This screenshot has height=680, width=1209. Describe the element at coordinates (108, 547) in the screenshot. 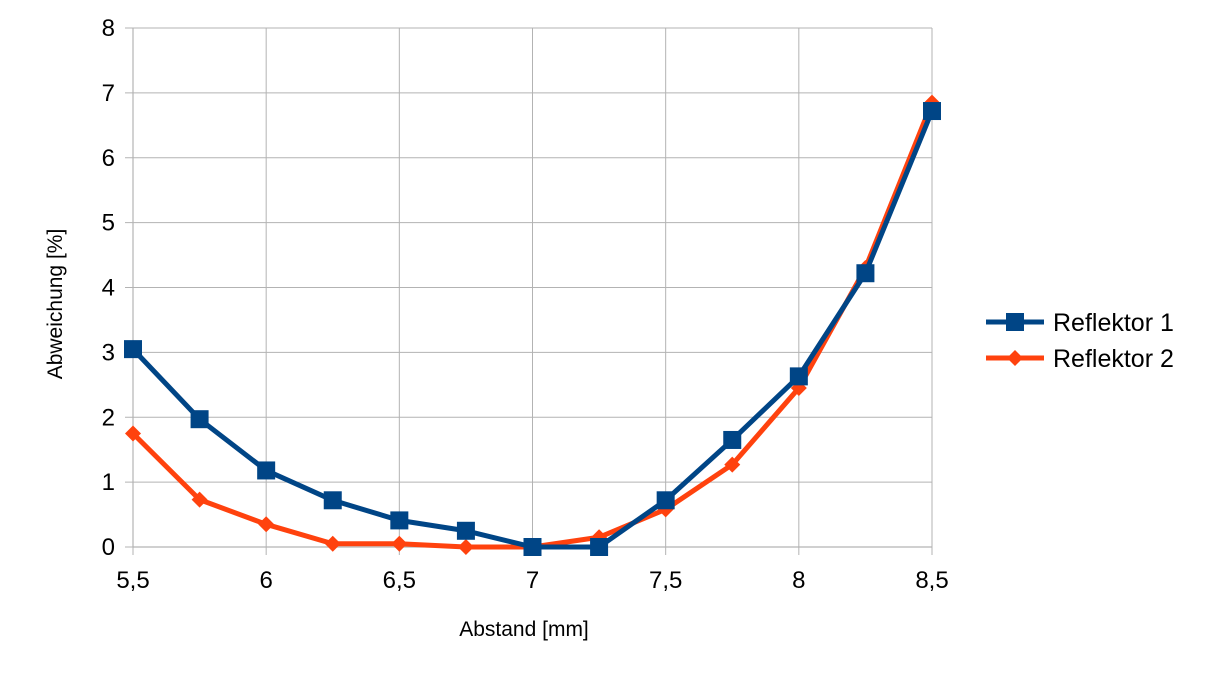

I see `y-tick-label: 0` at that location.